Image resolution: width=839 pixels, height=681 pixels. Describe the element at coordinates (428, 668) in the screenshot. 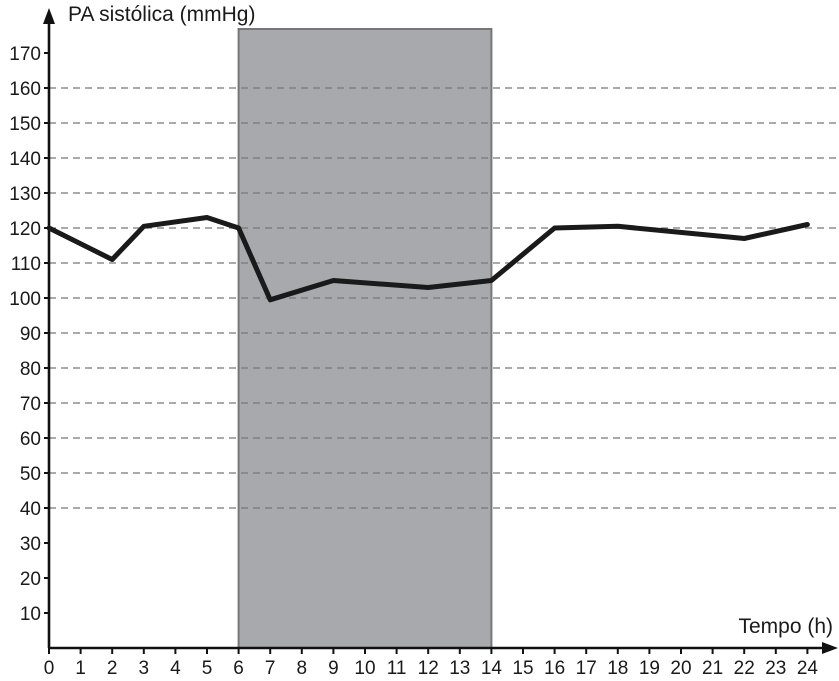

I see `x-tick-label: 12` at that location.